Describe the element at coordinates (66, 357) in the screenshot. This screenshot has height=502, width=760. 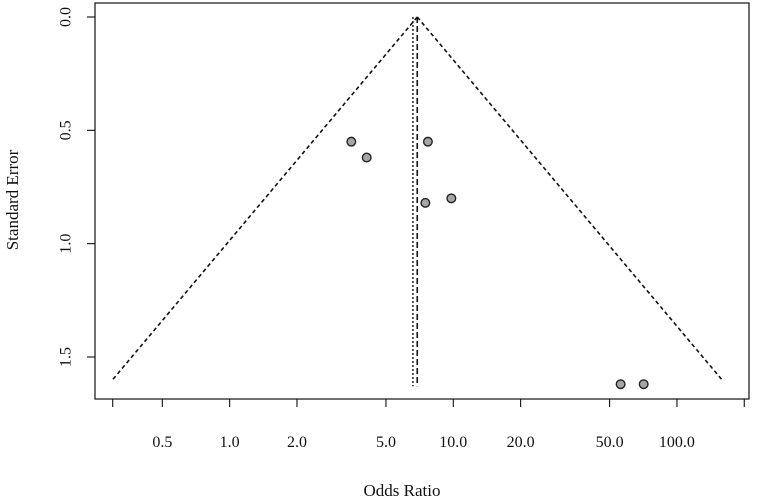
I see `y-tick-label-3: 1.5` at that location.